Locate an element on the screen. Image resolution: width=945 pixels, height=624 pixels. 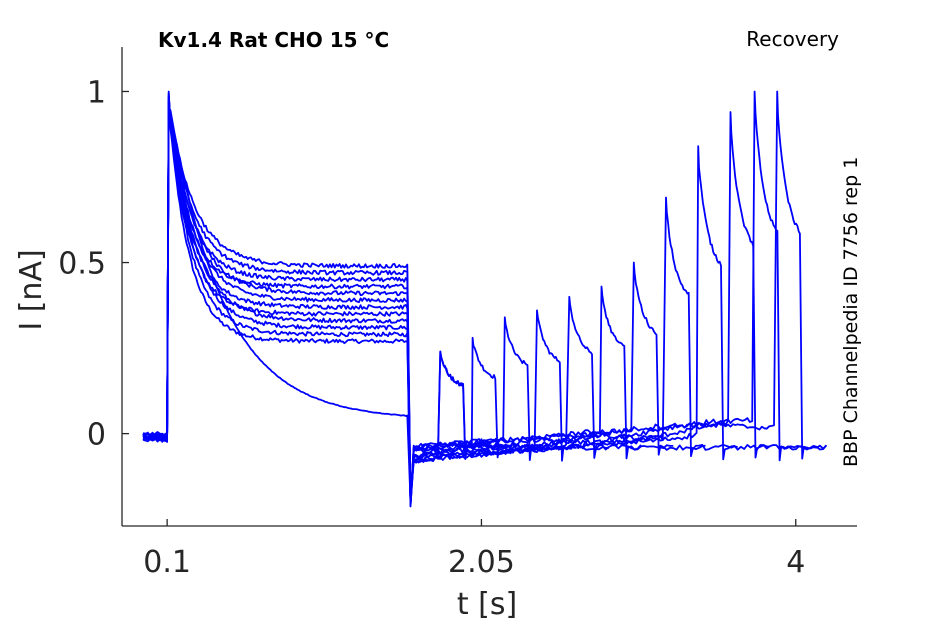
x-tick-label: 0.1 is located at coordinates (167, 562).